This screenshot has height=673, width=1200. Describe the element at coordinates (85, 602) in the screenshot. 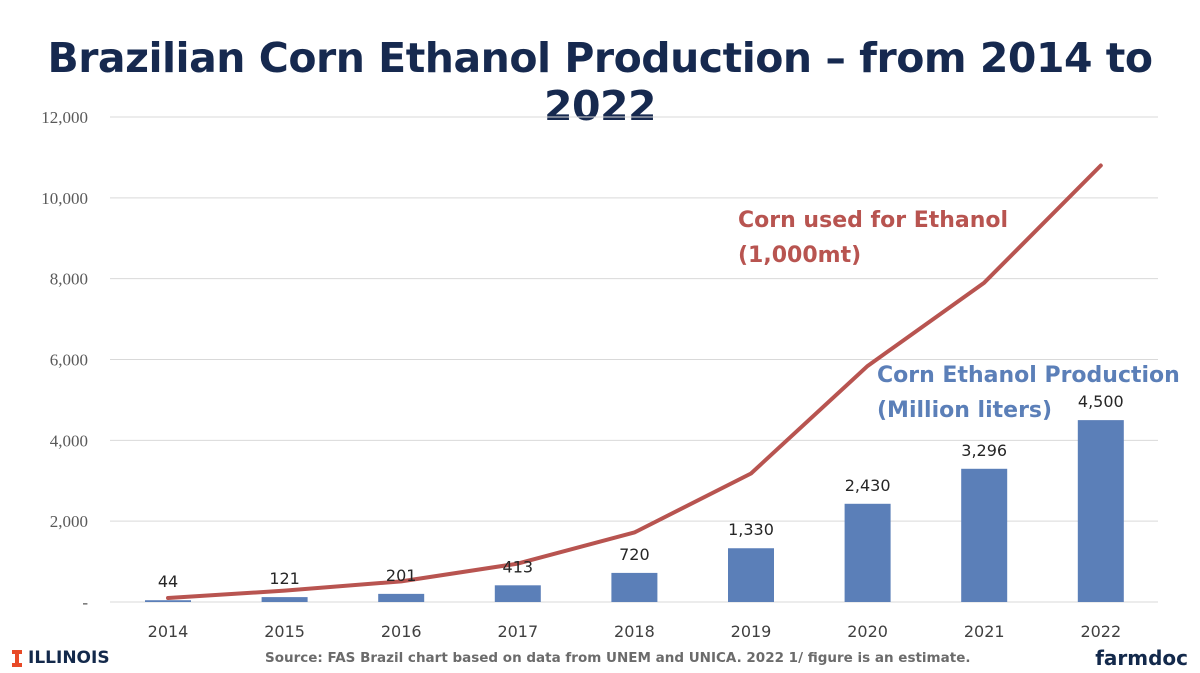

I see `y-tick-label: -` at that location.